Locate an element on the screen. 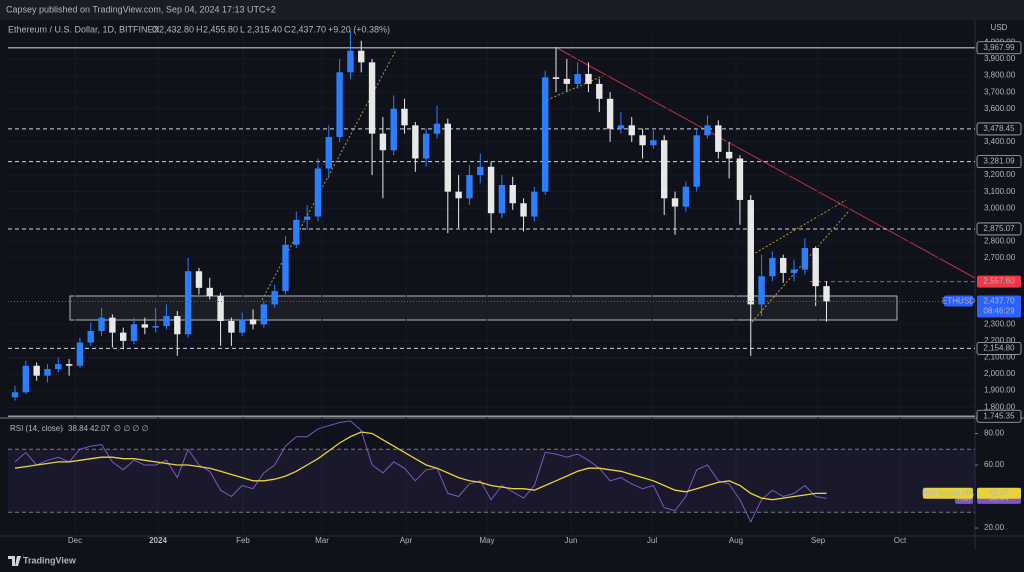 This screenshot has width=1024, height=572. y-tick-label: 3,800.00 is located at coordinates (1000, 75).